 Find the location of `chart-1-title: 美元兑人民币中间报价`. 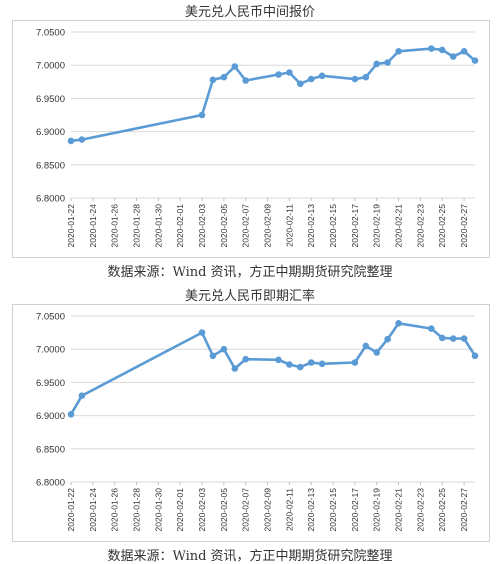

chart-1-title: 美元兑人民币中间报价 is located at coordinates (249, 12).